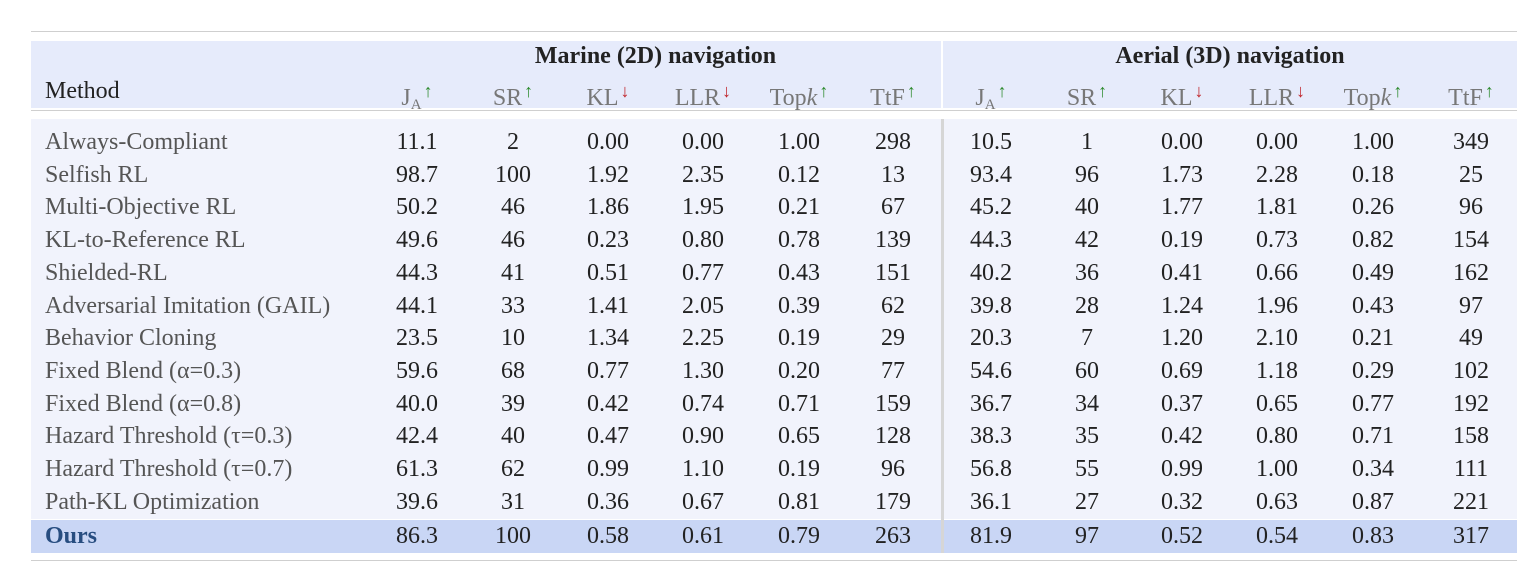 Image resolution: width=1536 pixels, height=582 pixels. What do you see at coordinates (893, 436) in the screenshot?
I see `marine-value-cell: 128` at bounding box center [893, 436].